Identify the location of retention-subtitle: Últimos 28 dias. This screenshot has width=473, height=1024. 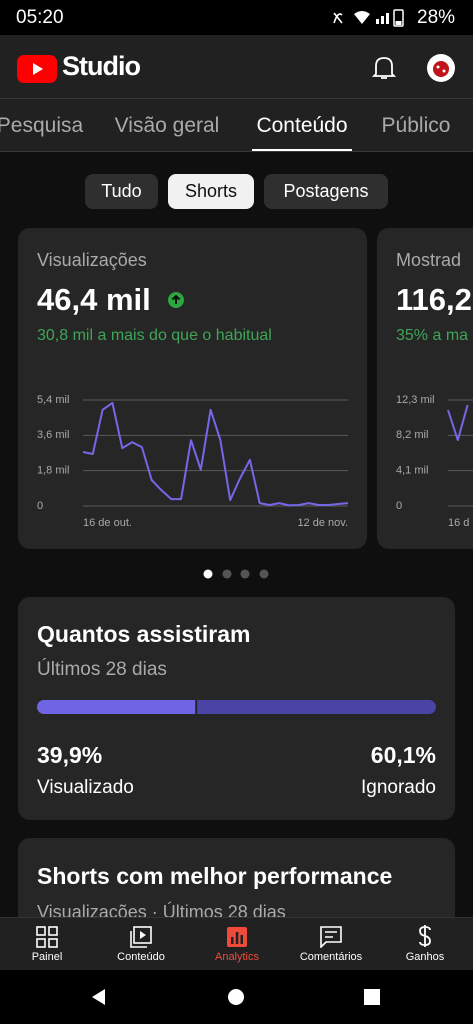
(102, 669).